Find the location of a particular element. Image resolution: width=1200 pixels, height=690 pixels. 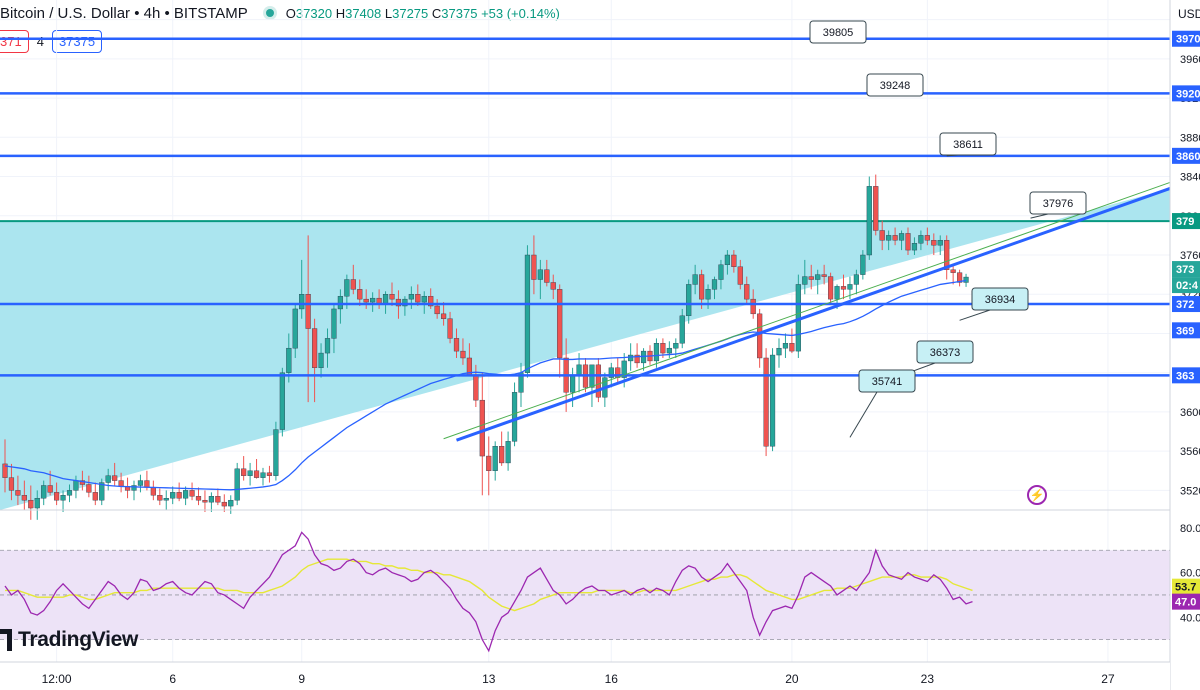

time-tick: 6 is located at coordinates (172, 679).